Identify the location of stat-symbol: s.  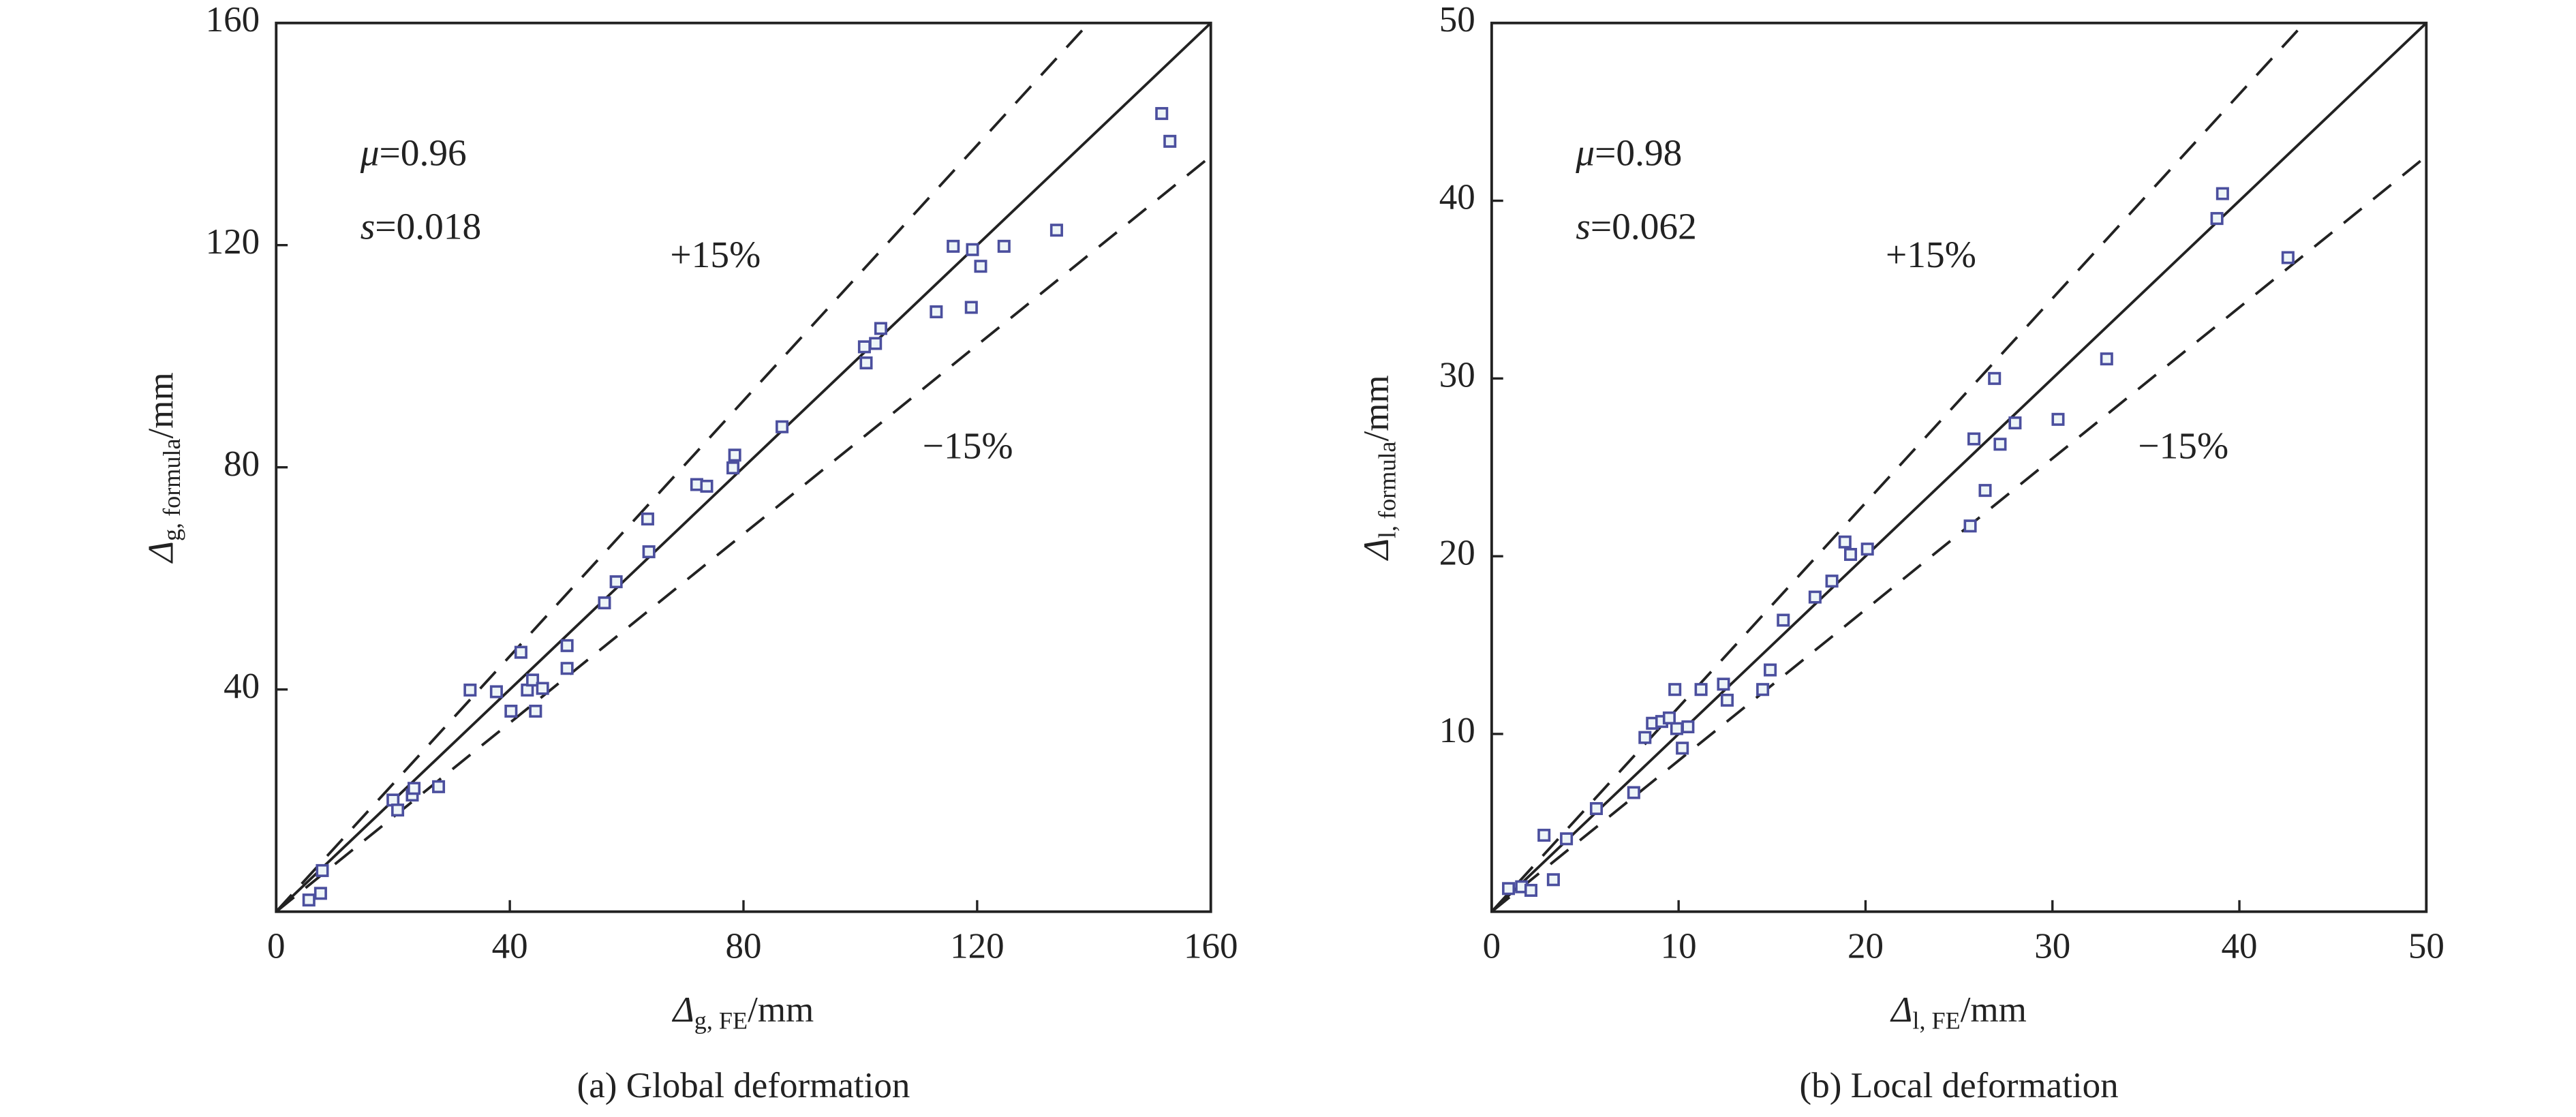
(368, 226).